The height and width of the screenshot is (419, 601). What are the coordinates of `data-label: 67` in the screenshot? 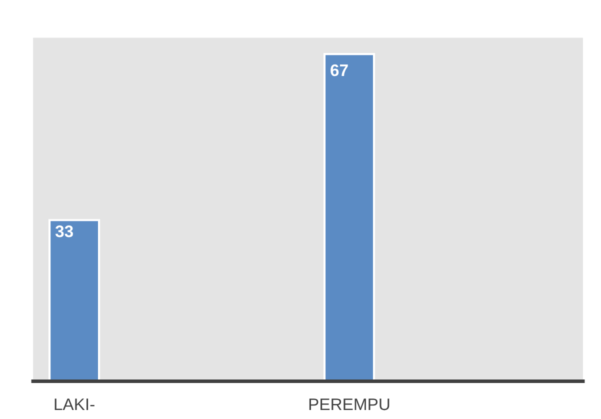 It's located at (339, 70).